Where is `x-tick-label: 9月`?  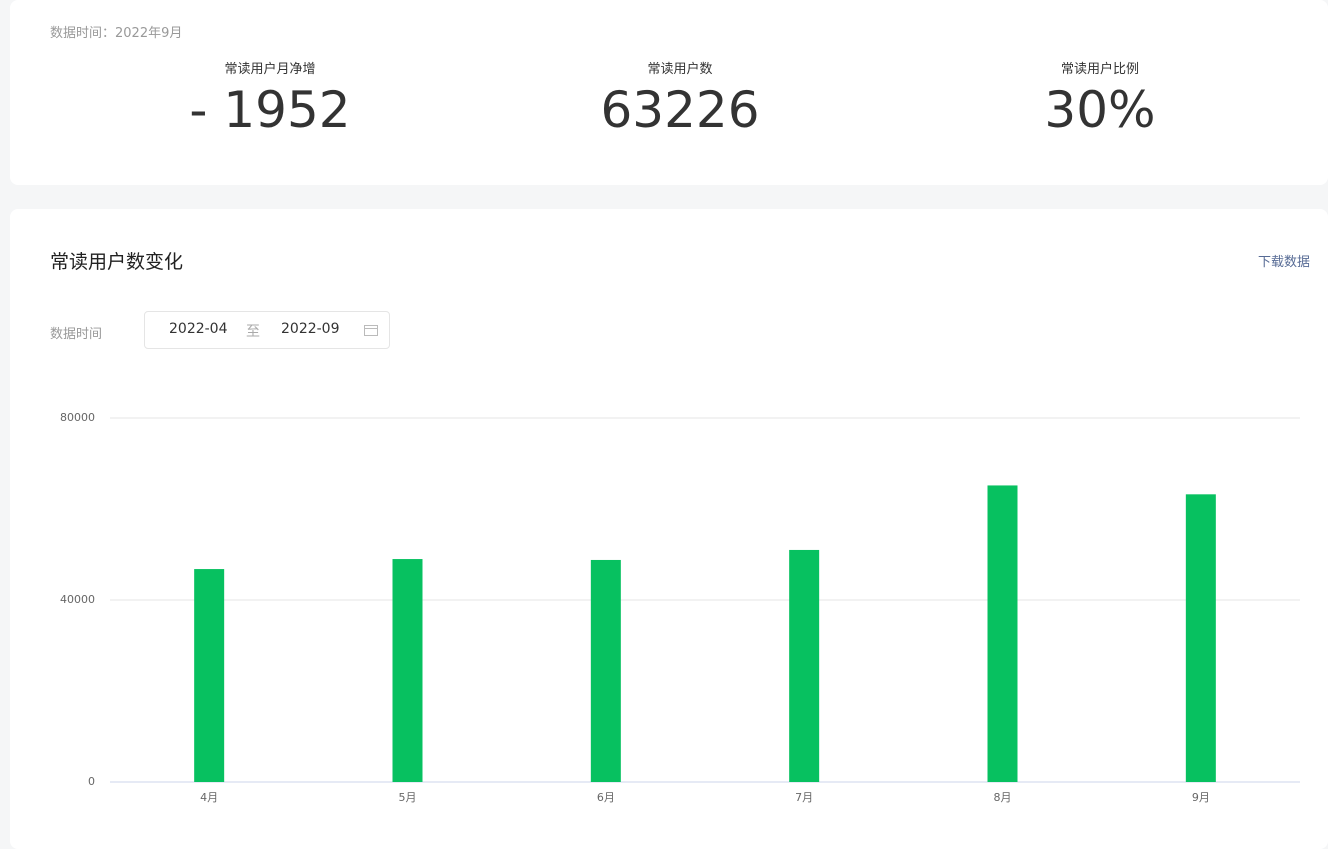
x-tick-label: 9月 is located at coordinates (1201, 797).